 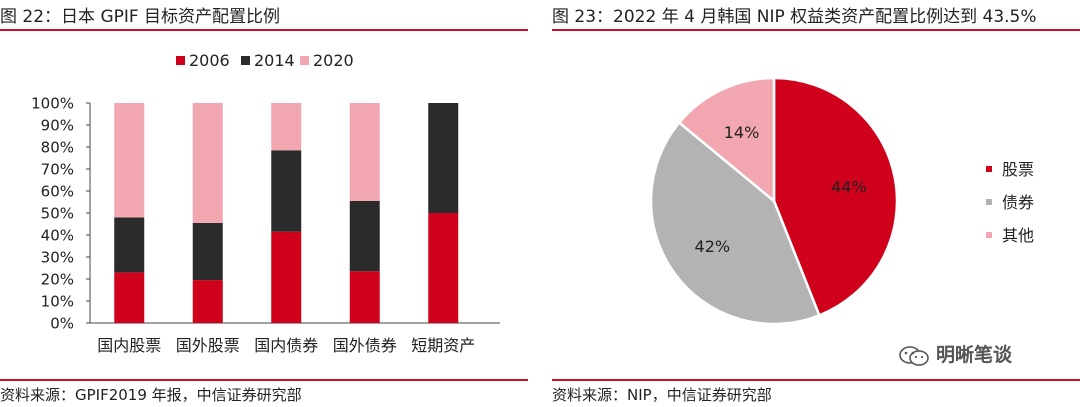 What do you see at coordinates (140, 17) in the screenshot?
I see `chart-title: 图 22：日本 GPIF 目标资产配置比例` at bounding box center [140, 17].